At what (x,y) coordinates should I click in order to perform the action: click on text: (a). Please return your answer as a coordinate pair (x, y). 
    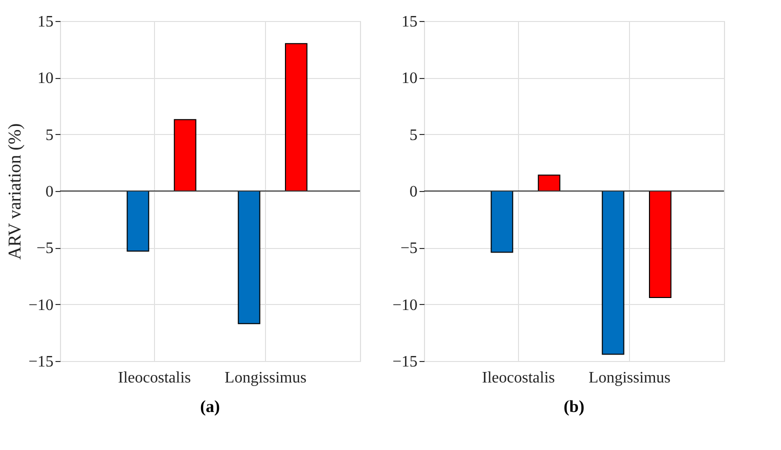
    Looking at the image, I should click on (210, 406).